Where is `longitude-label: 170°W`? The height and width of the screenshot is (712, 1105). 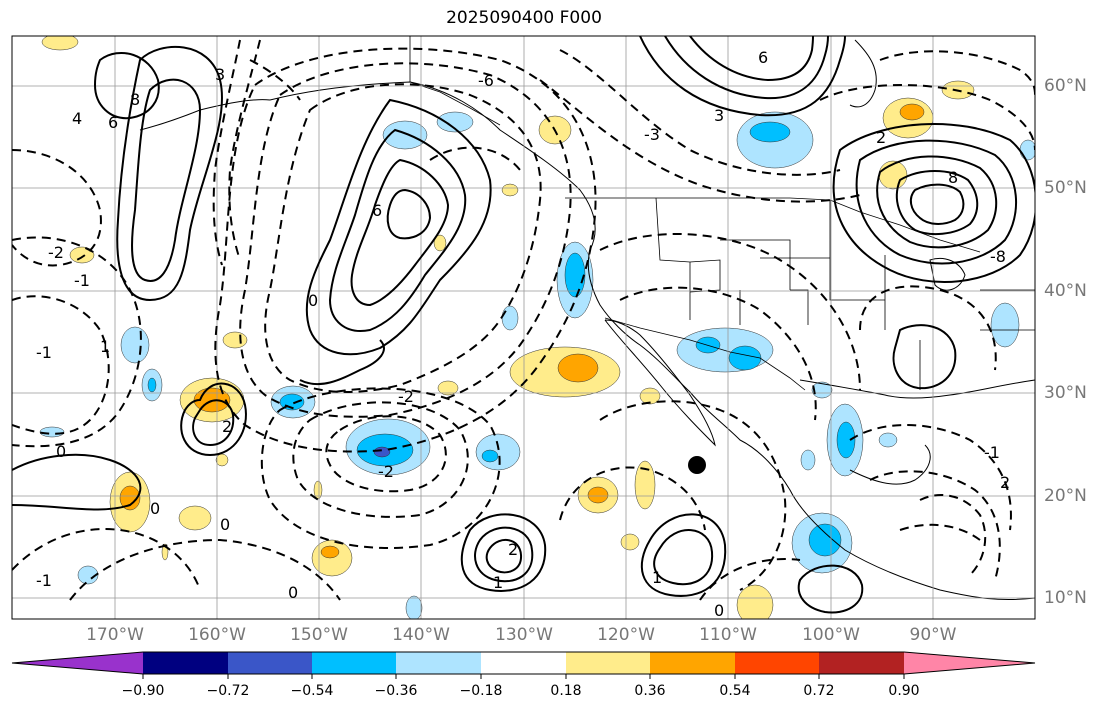 longitude-label: 170°W is located at coordinates (115, 635).